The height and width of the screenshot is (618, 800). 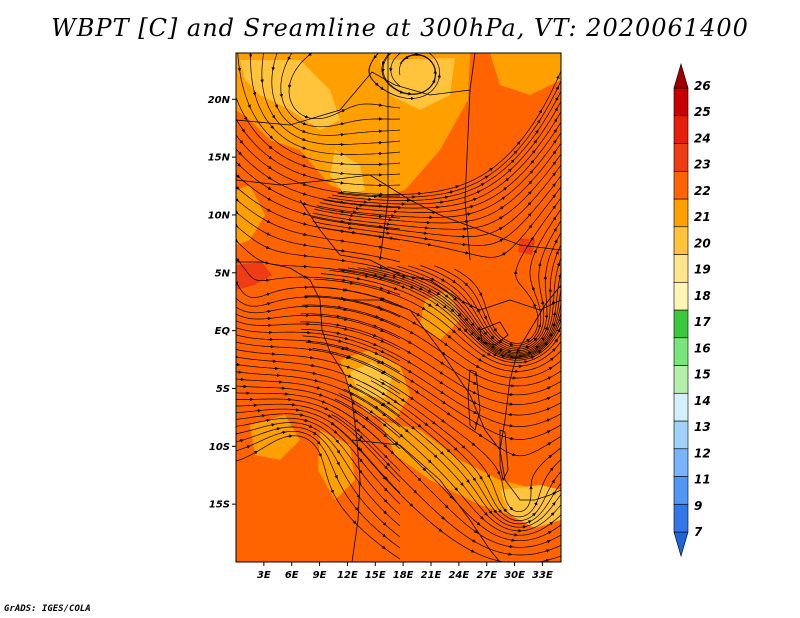 What do you see at coordinates (47, 609) in the screenshot?
I see `credit-text: GrADS: IGES/COLA` at bounding box center [47, 609].